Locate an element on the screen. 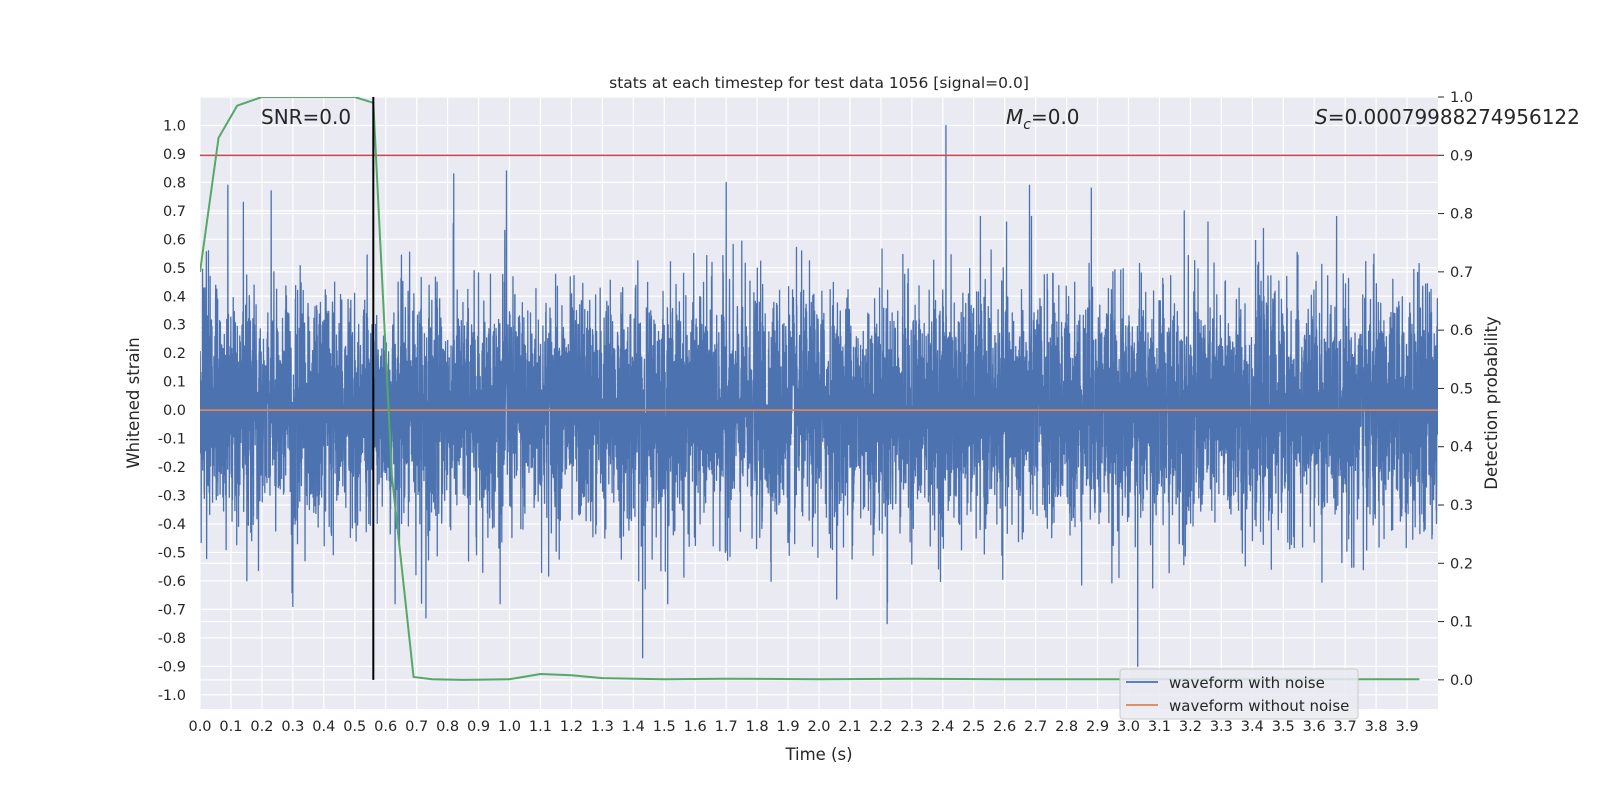  x-tick-label: 3.0 is located at coordinates (1128, 727).